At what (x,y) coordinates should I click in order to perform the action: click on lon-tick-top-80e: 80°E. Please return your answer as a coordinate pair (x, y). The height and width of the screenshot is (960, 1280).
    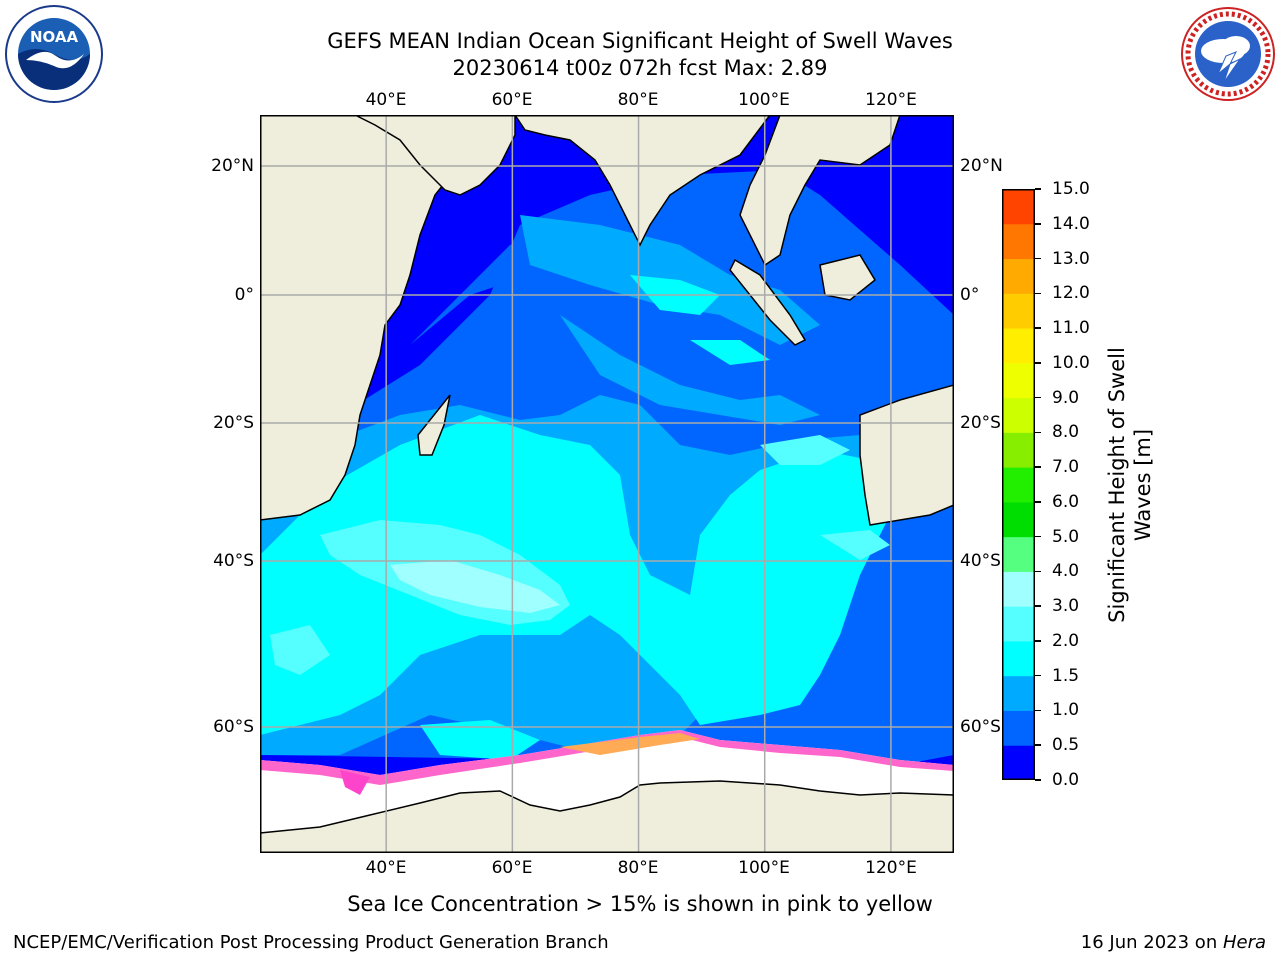
    Looking at the image, I should click on (638, 100).